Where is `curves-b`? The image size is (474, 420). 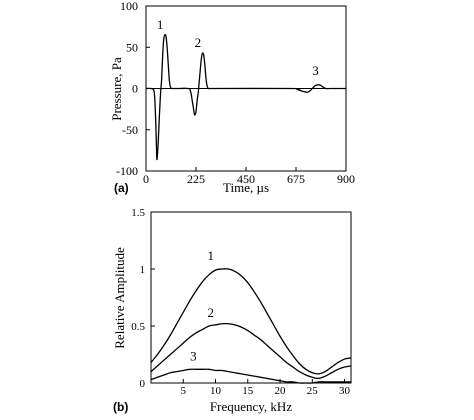 curves-b is located at coordinates (251, 326).